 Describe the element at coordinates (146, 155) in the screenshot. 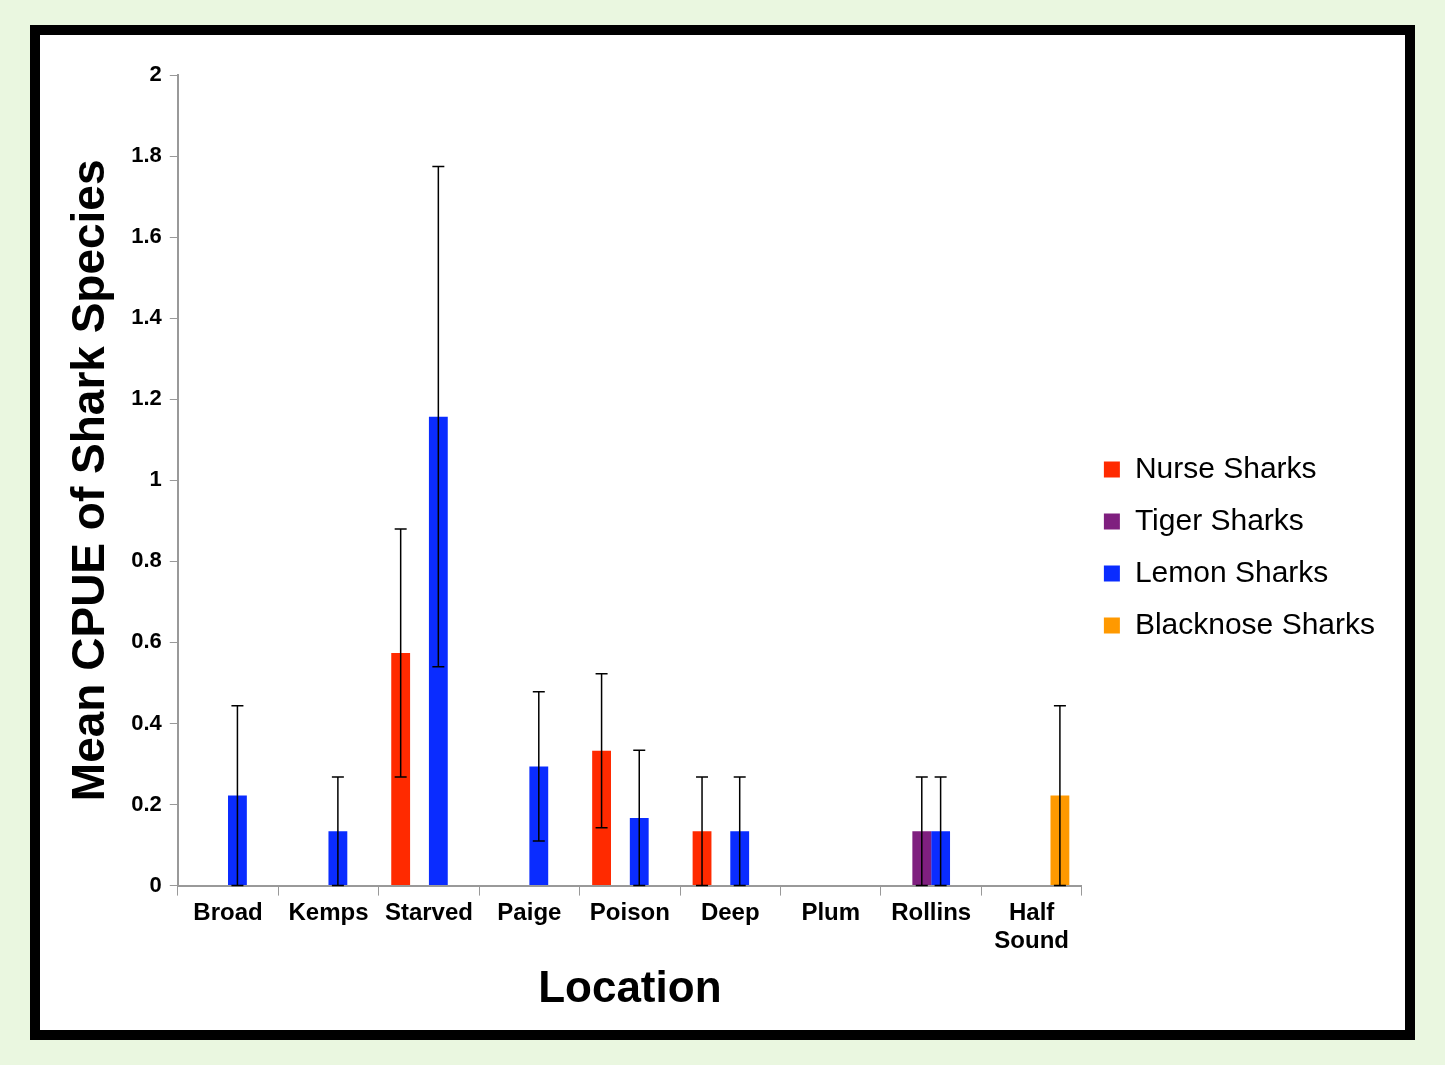

I see `y-tick-label: 1.8` at that location.